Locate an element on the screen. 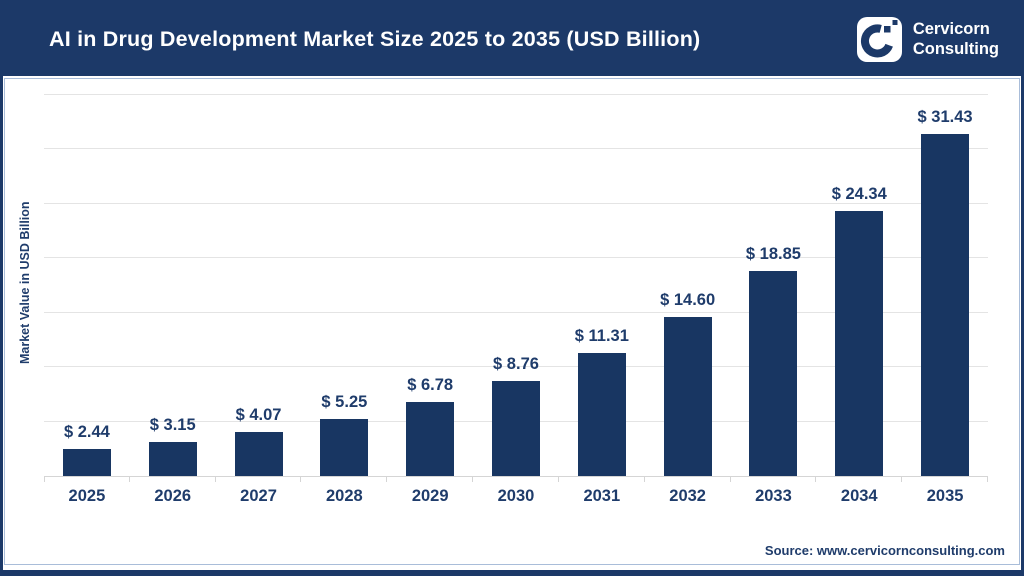 The width and height of the screenshot is (1024, 576). logo-wordmark: Cervicorn Consulting is located at coordinates (956, 39).